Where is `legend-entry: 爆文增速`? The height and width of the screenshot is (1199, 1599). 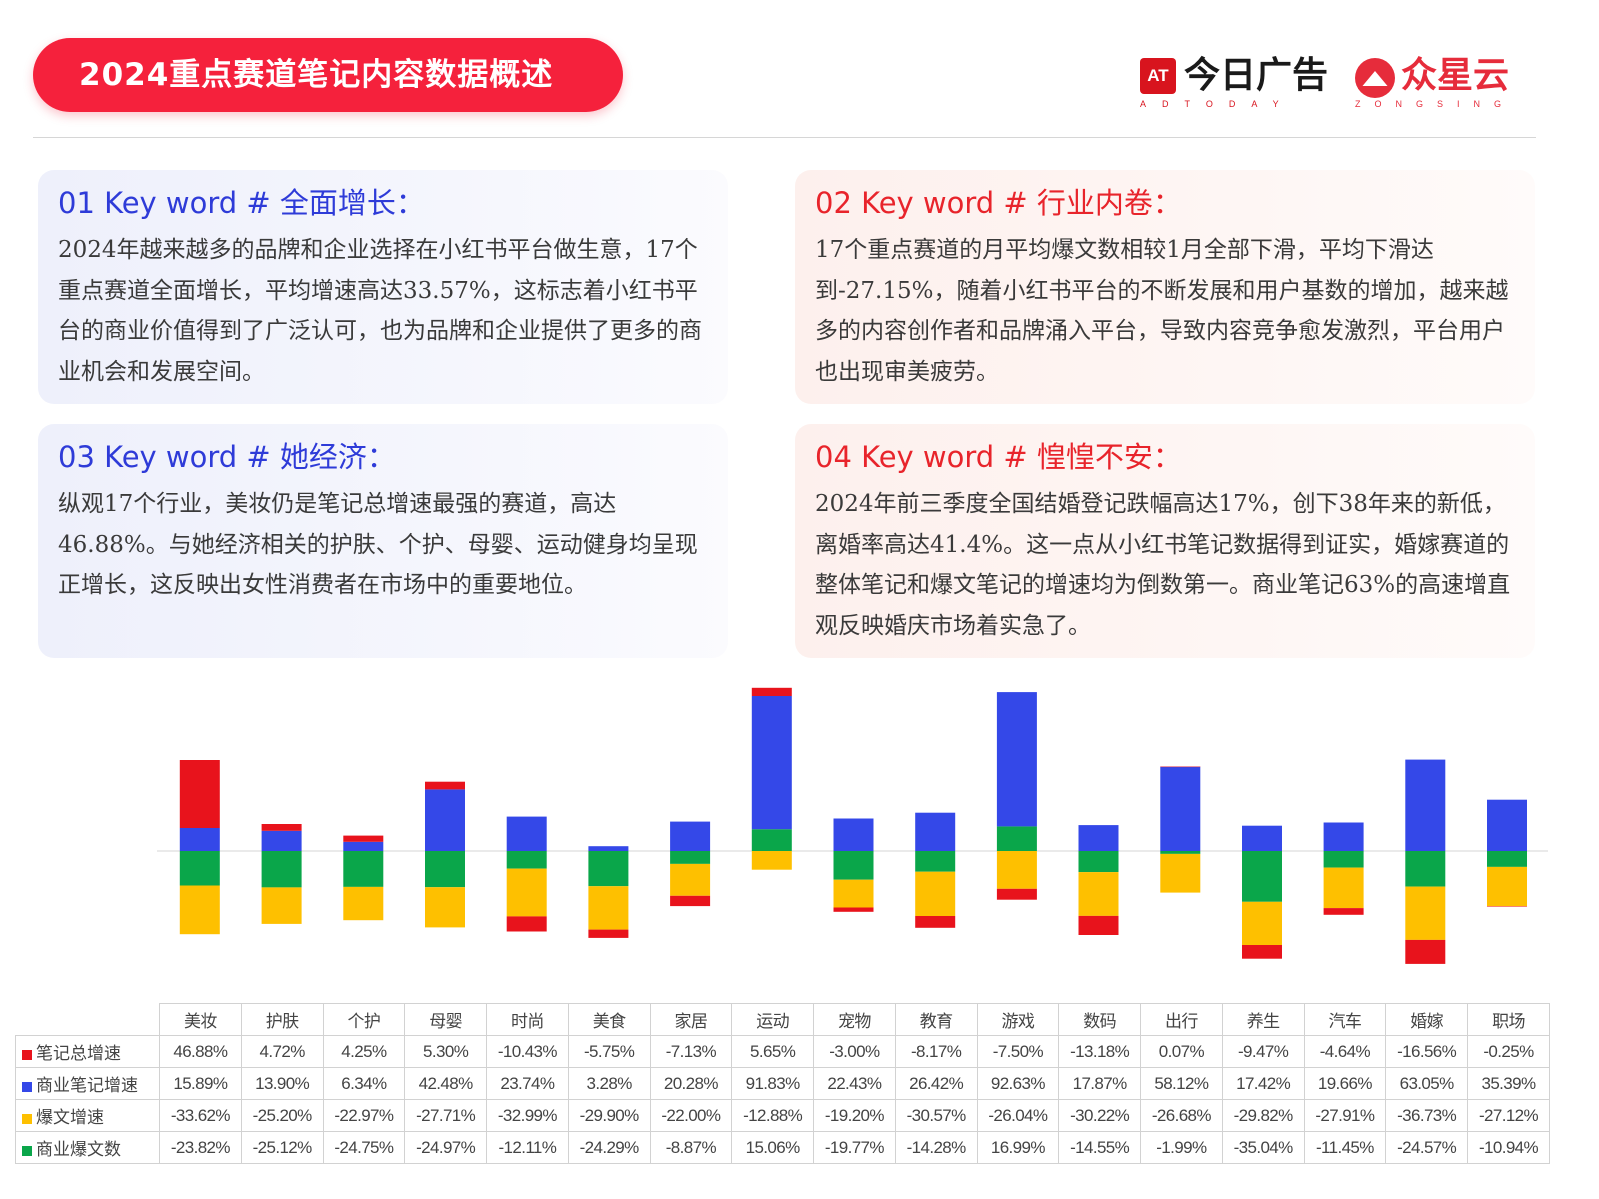
legend-entry: 爆文增速 is located at coordinates (87, 1115).